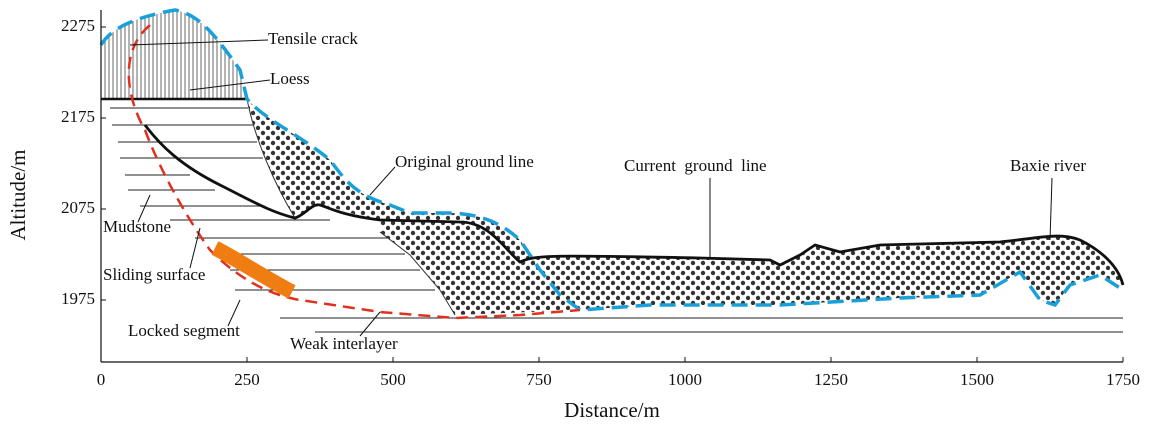 Image resolution: width=1157 pixels, height=428 pixels. Describe the element at coordinates (344, 343) in the screenshot. I see `annotation: Weak interlayer` at that location.